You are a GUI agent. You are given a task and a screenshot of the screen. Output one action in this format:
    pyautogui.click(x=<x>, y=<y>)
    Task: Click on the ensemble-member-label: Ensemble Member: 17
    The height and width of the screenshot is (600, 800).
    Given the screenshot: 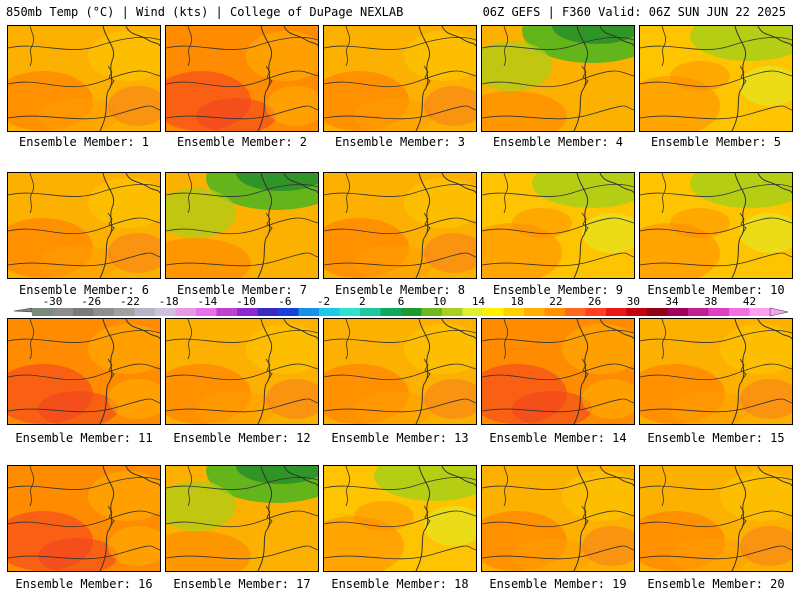 What is the action you would take?
    pyautogui.click(x=242, y=584)
    